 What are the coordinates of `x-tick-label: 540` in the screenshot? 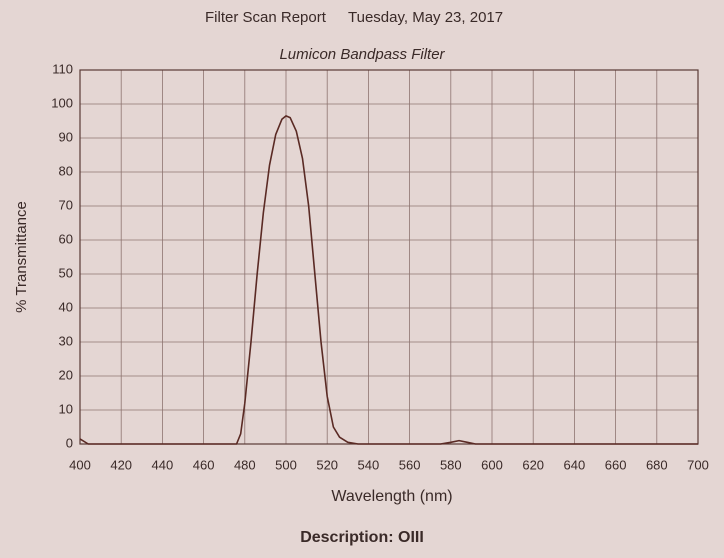 It's located at (369, 464).